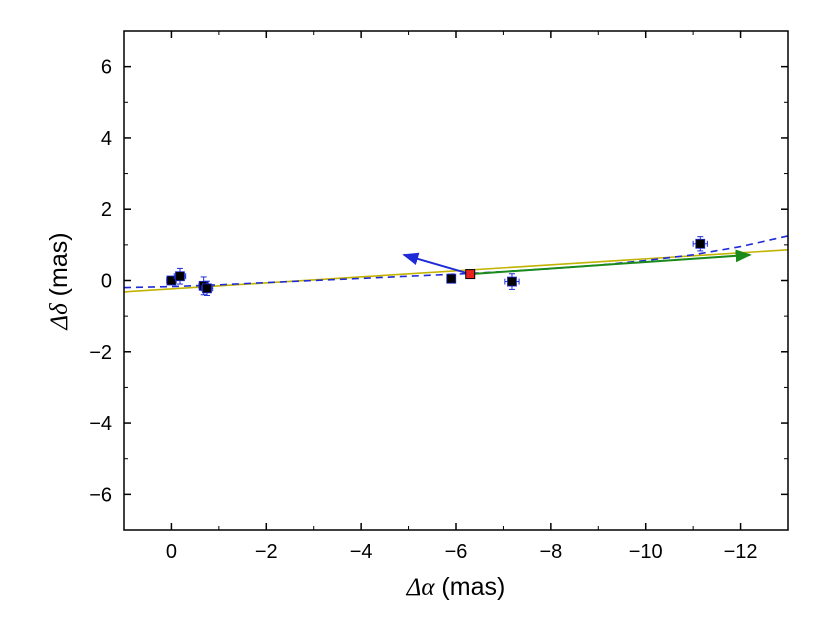  Describe the element at coordinates (741, 552) in the screenshot. I see `x-tick-label: −12` at that location.